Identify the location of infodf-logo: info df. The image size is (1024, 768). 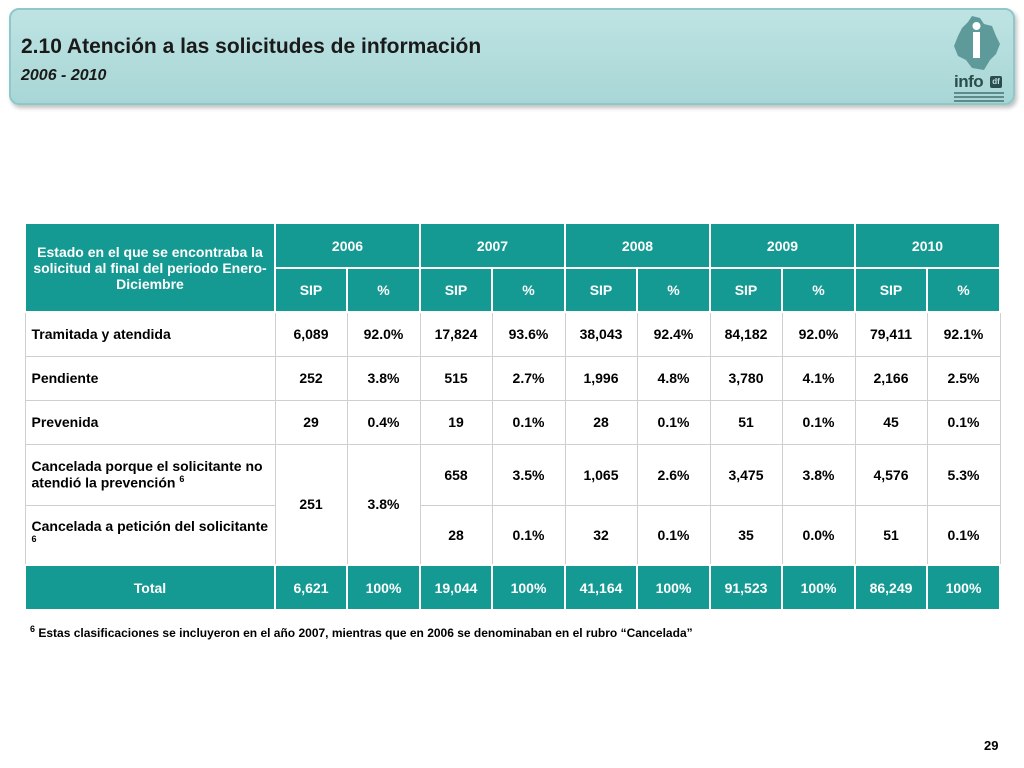
(976, 55).